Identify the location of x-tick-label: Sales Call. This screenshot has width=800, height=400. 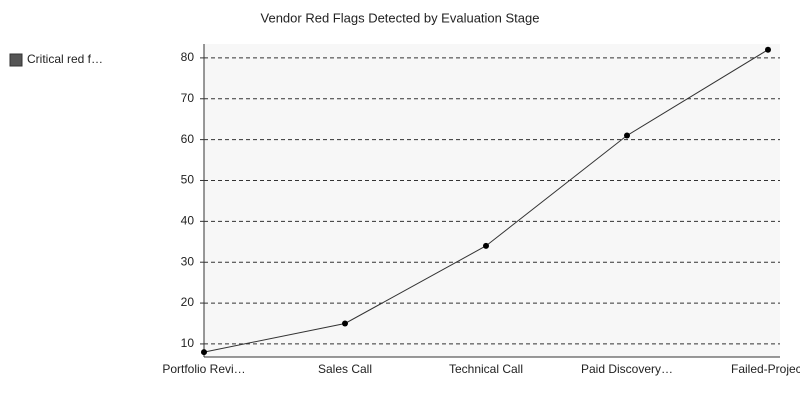
(345, 369).